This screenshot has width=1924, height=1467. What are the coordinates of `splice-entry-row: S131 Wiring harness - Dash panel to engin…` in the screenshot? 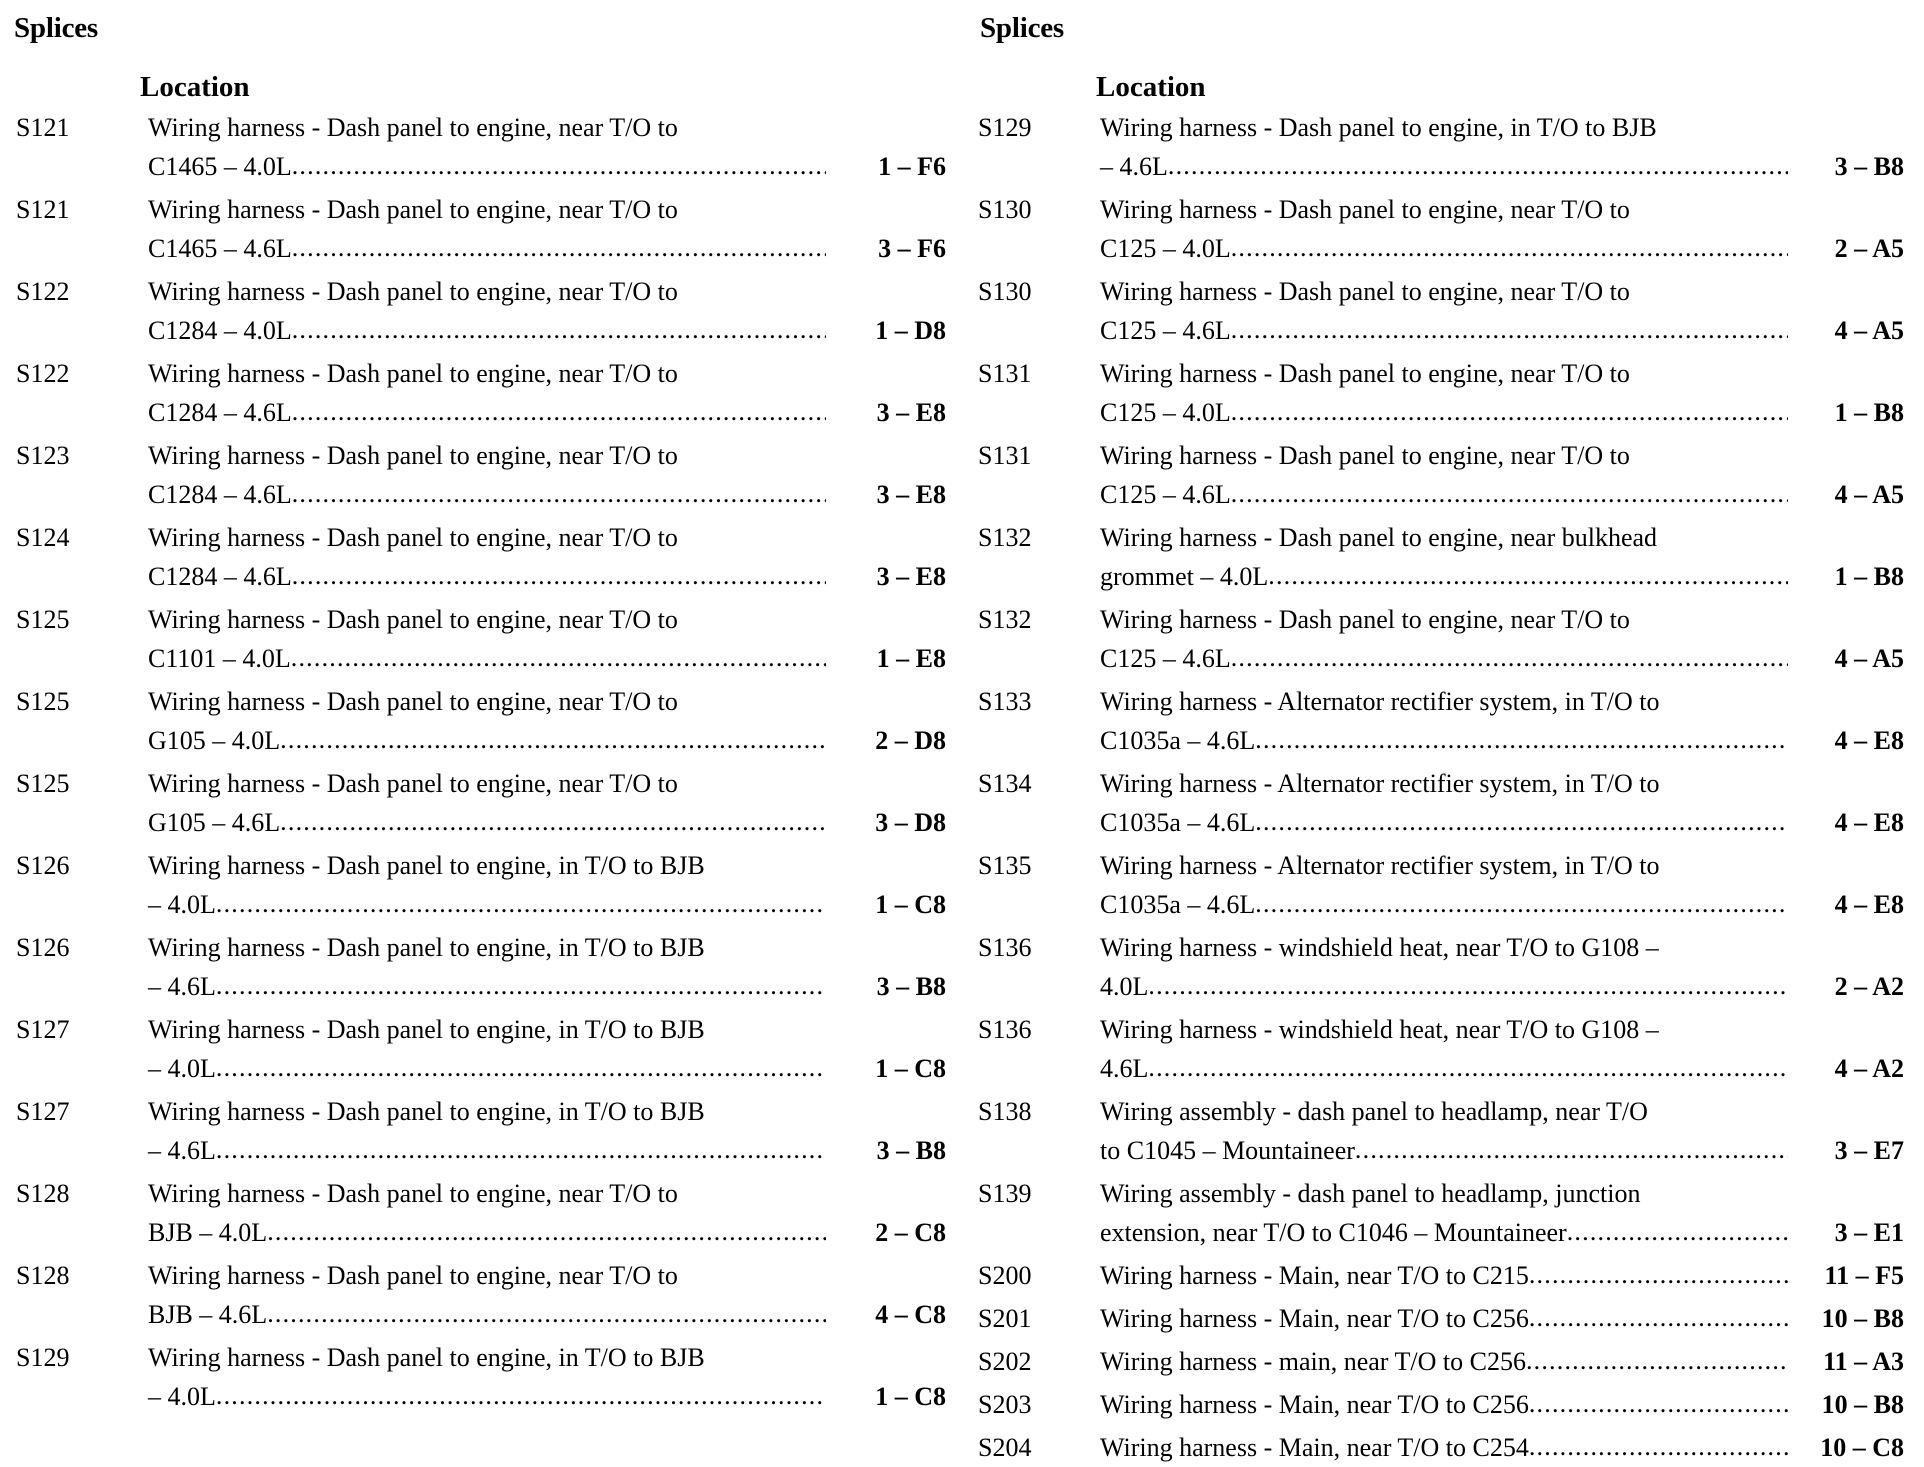 It's located at (1439, 475).